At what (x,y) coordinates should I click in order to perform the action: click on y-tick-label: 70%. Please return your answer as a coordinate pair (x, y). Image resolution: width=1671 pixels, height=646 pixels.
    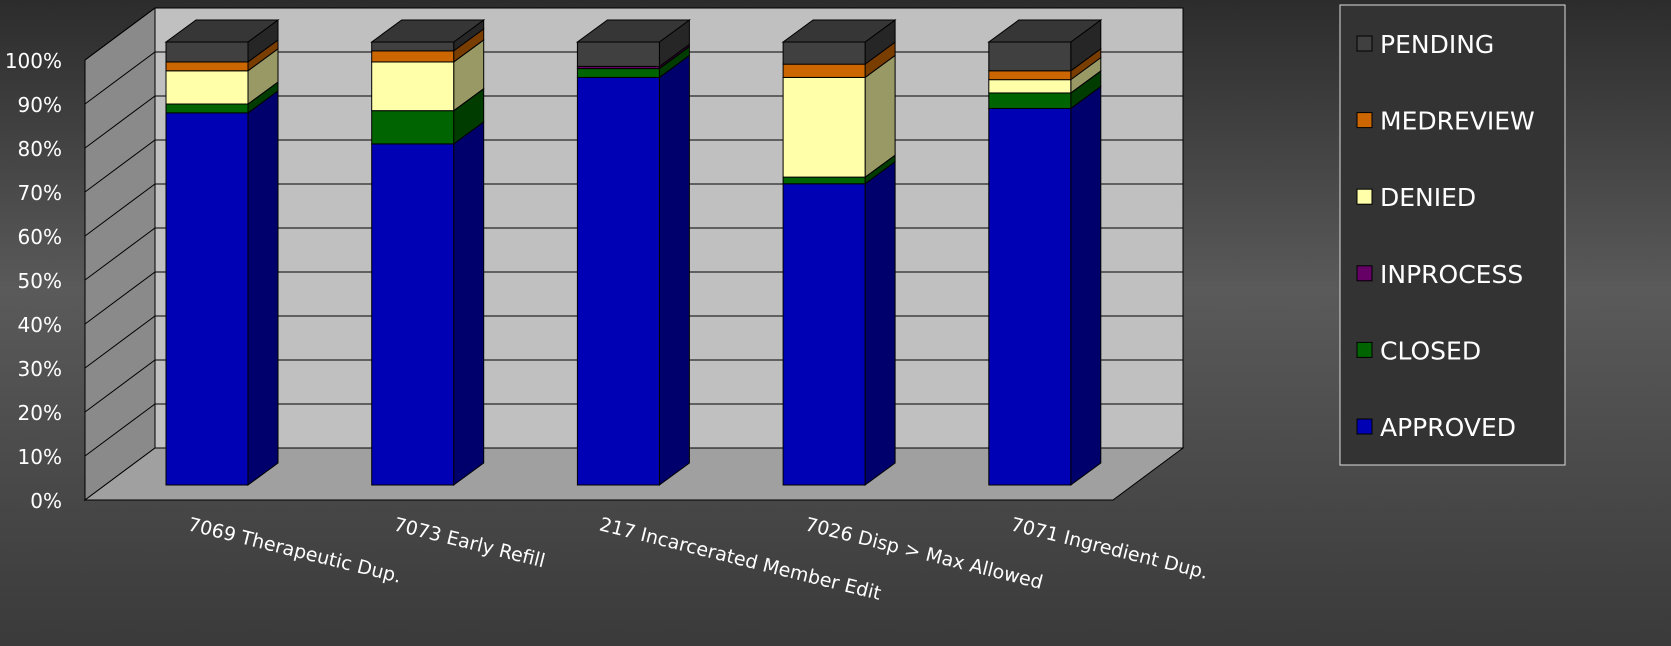
    Looking at the image, I should click on (40, 193).